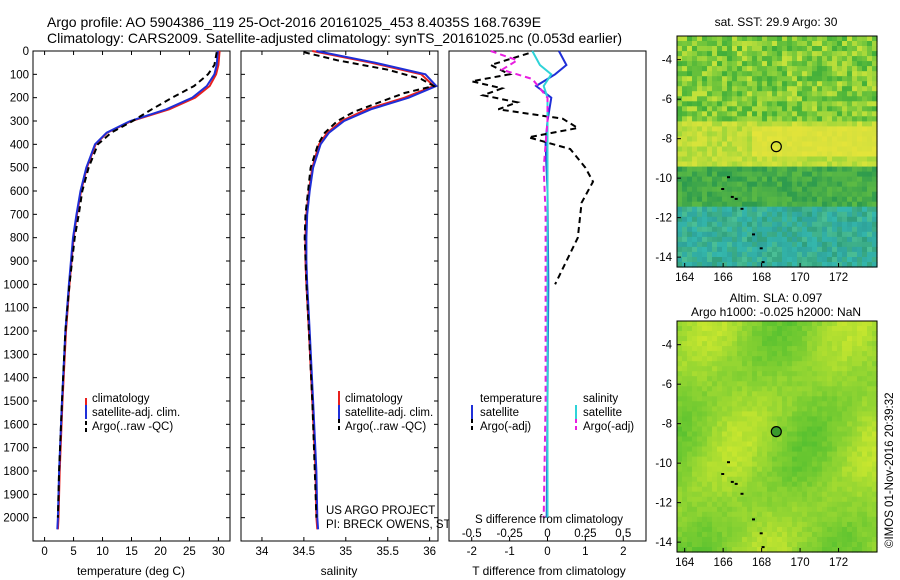  Describe the element at coordinates (472, 552) in the screenshot. I see `x-tick-label: -2` at that location.